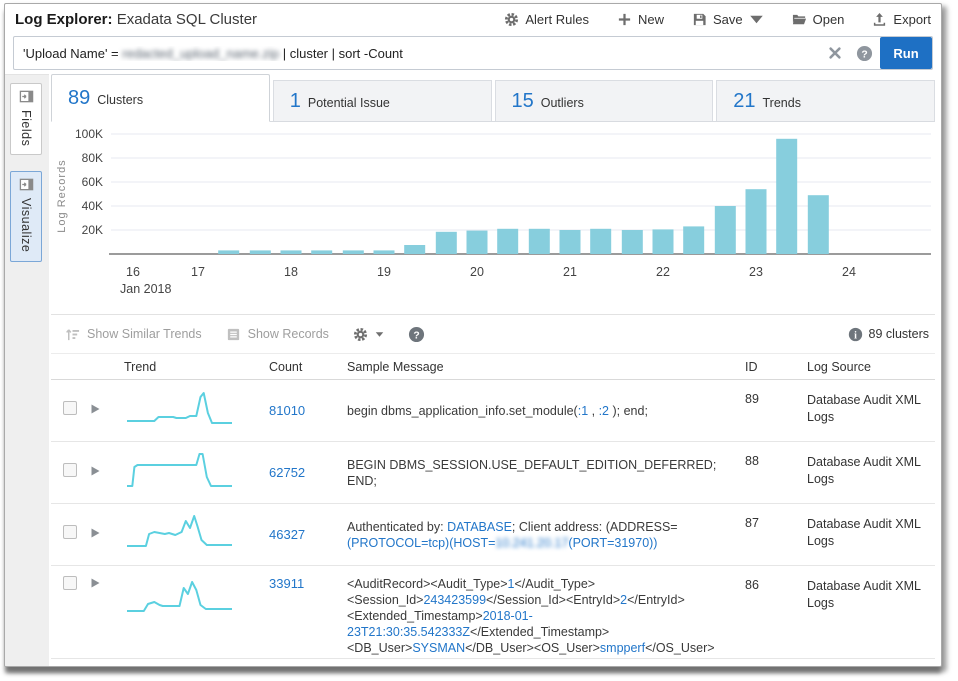 The height and width of the screenshot is (681, 958). I want to click on records-list-icon, so click(233, 334).